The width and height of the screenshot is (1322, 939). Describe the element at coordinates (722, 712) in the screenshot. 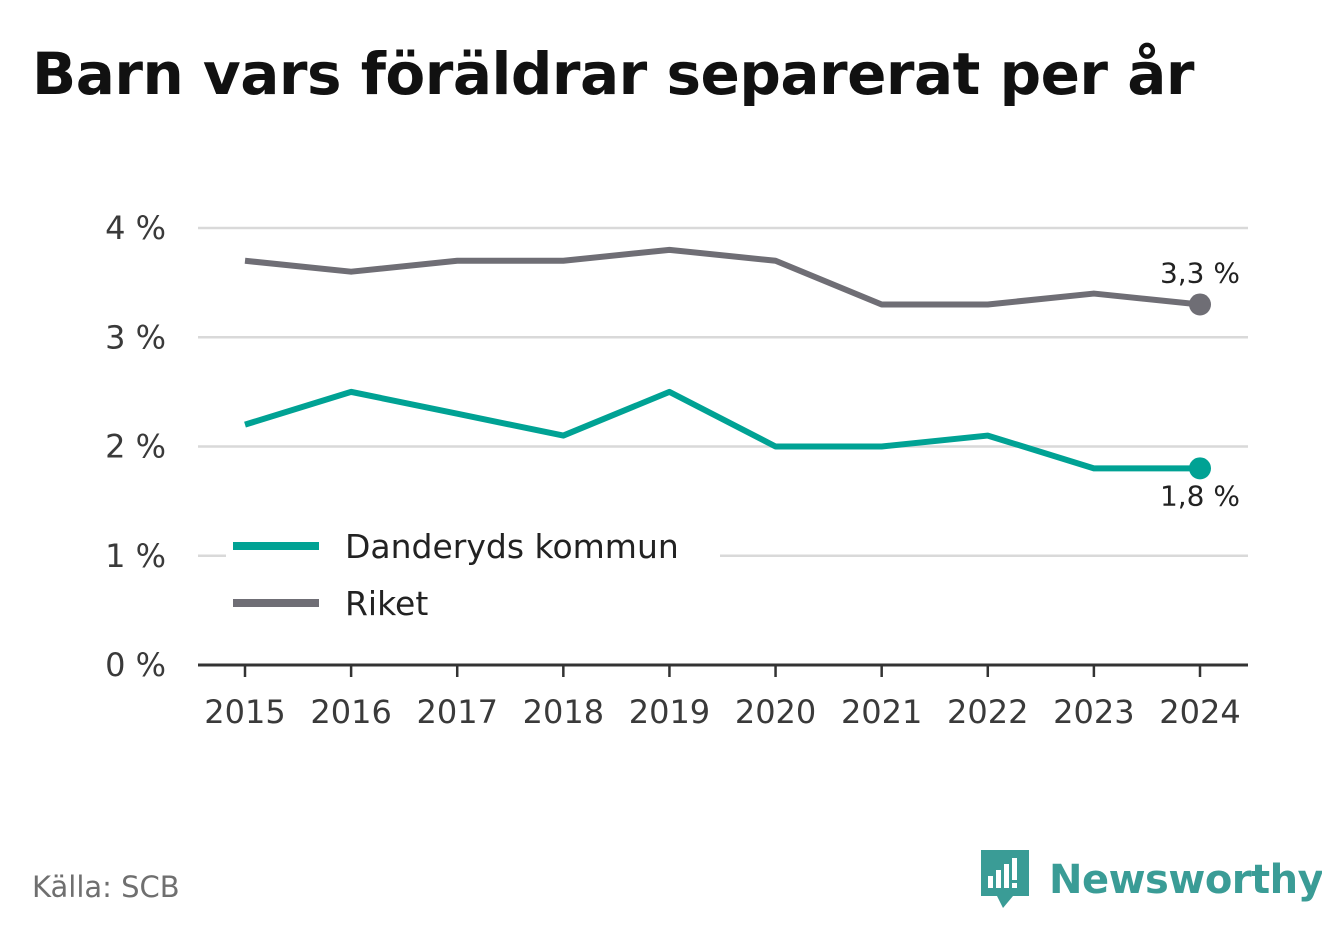

I see `x-axis-tick-labels: 2015 2016 2017 2018 2019 2020 2021 2022 2023 2024` at that location.